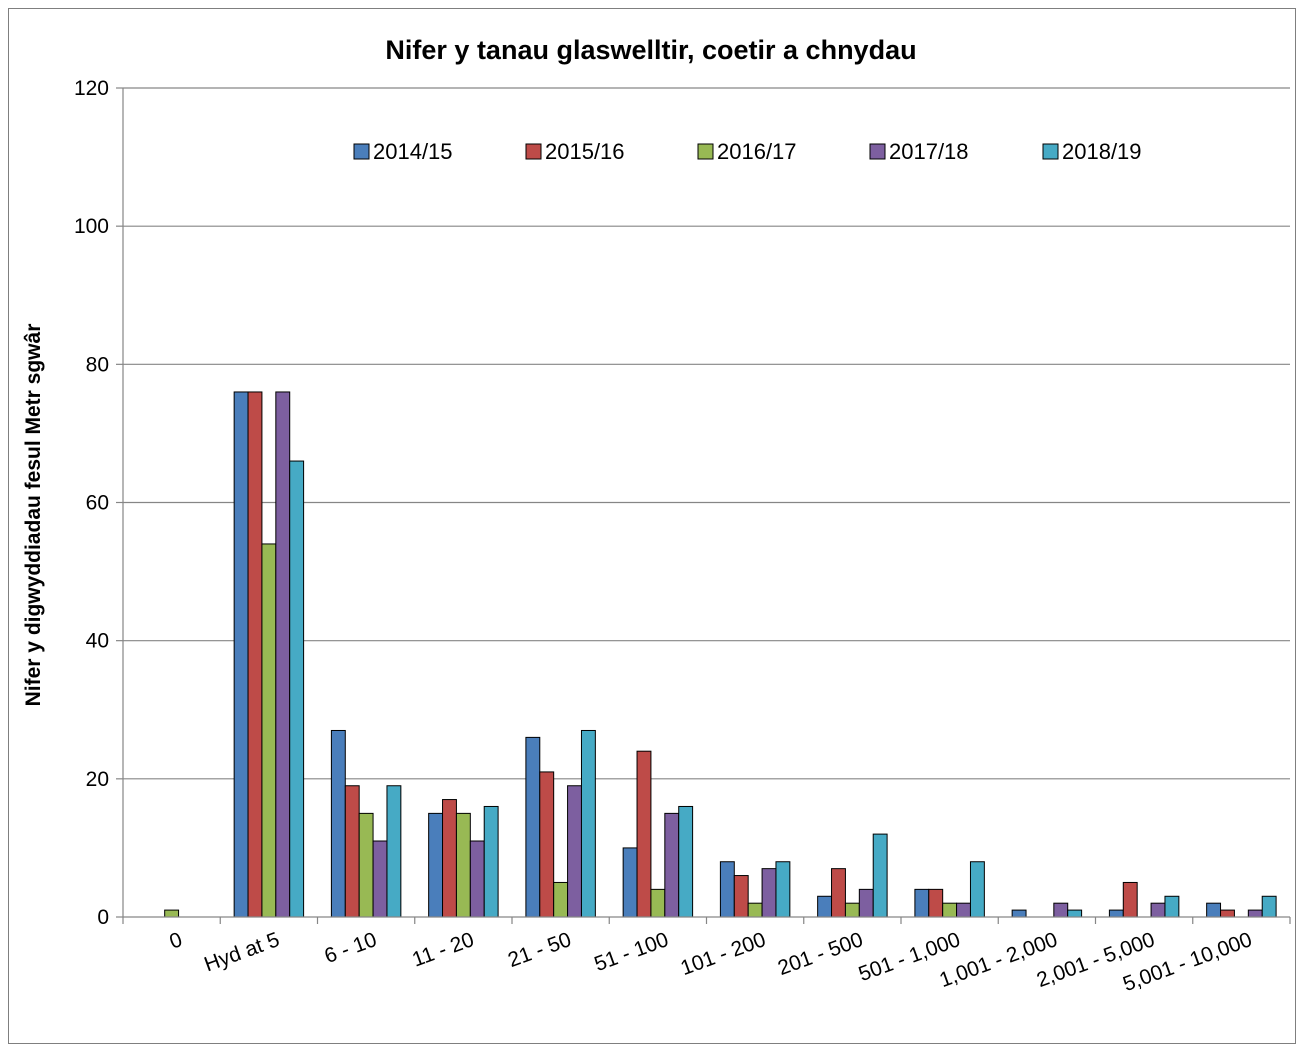  What do you see at coordinates (723, 954) in the screenshot?
I see `x-tick-label: 101 - 200` at bounding box center [723, 954].